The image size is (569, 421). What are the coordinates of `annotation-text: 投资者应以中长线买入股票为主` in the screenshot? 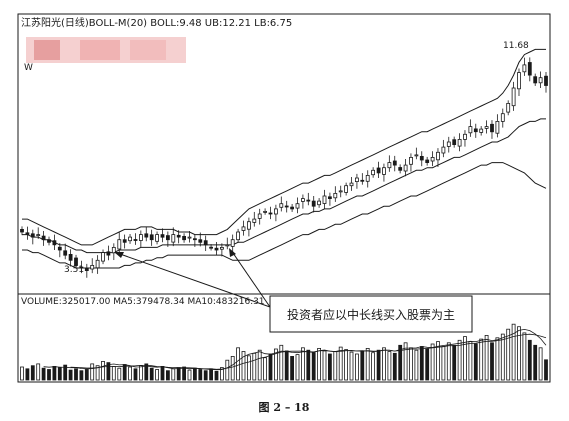 It's located at (371, 314).